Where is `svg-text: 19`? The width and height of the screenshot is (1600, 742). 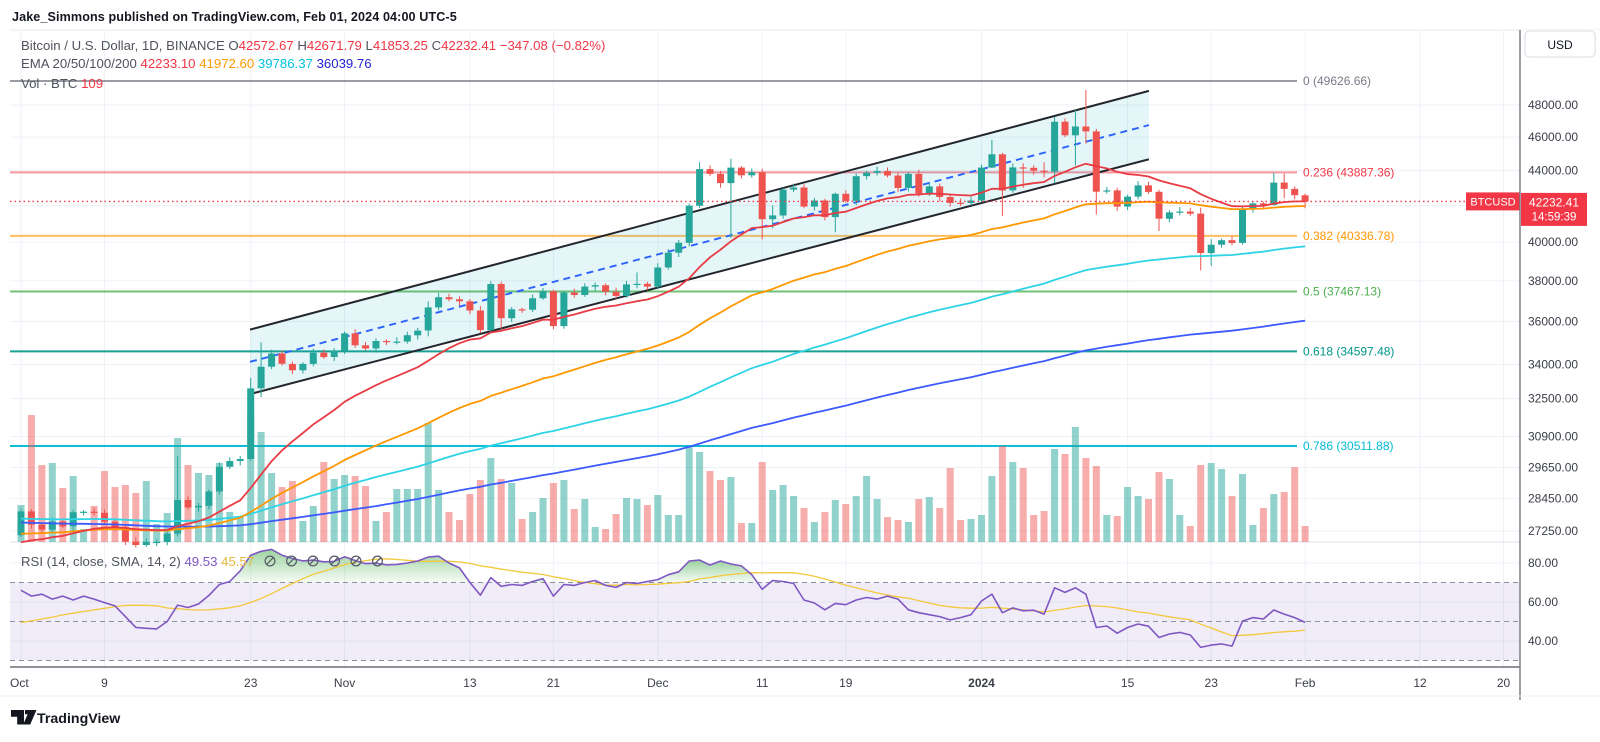 svg-text: 19 is located at coordinates (846, 683).